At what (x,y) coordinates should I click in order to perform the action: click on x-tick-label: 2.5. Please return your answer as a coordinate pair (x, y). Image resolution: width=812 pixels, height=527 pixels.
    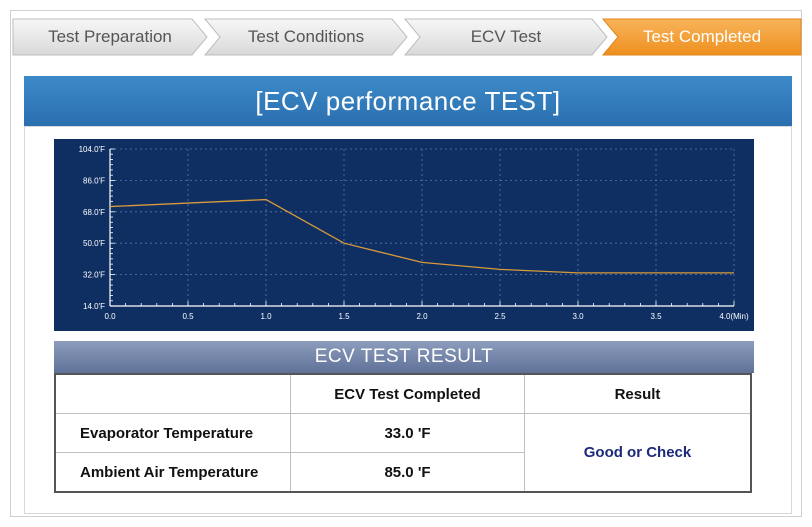
    Looking at the image, I should click on (500, 316).